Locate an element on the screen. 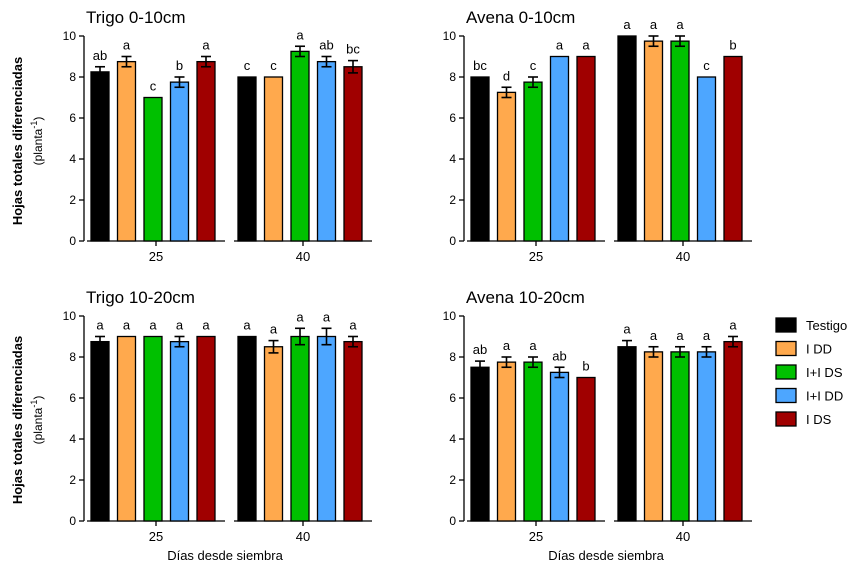  y-axis-label-line1: Hojas totales diferenciadas is located at coordinates (17, 420).